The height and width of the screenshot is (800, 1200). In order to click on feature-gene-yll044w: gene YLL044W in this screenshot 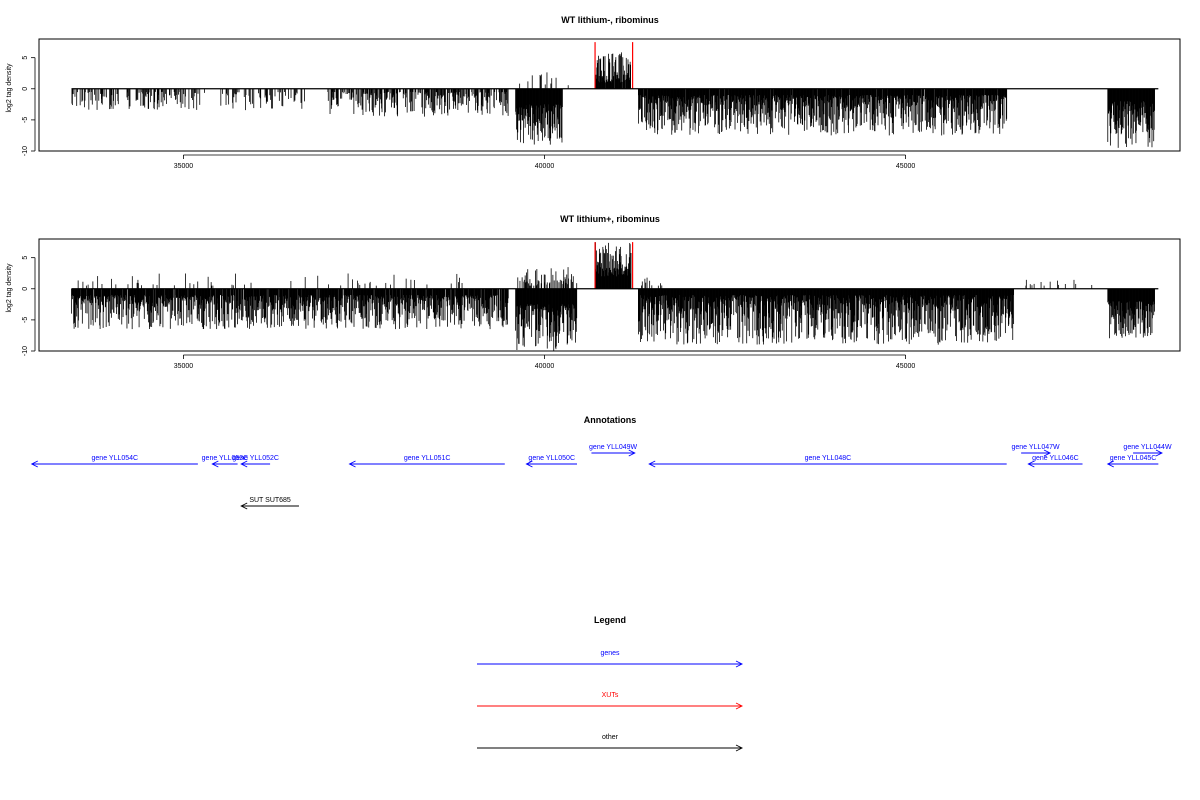, I will do `click(1147, 450)`.